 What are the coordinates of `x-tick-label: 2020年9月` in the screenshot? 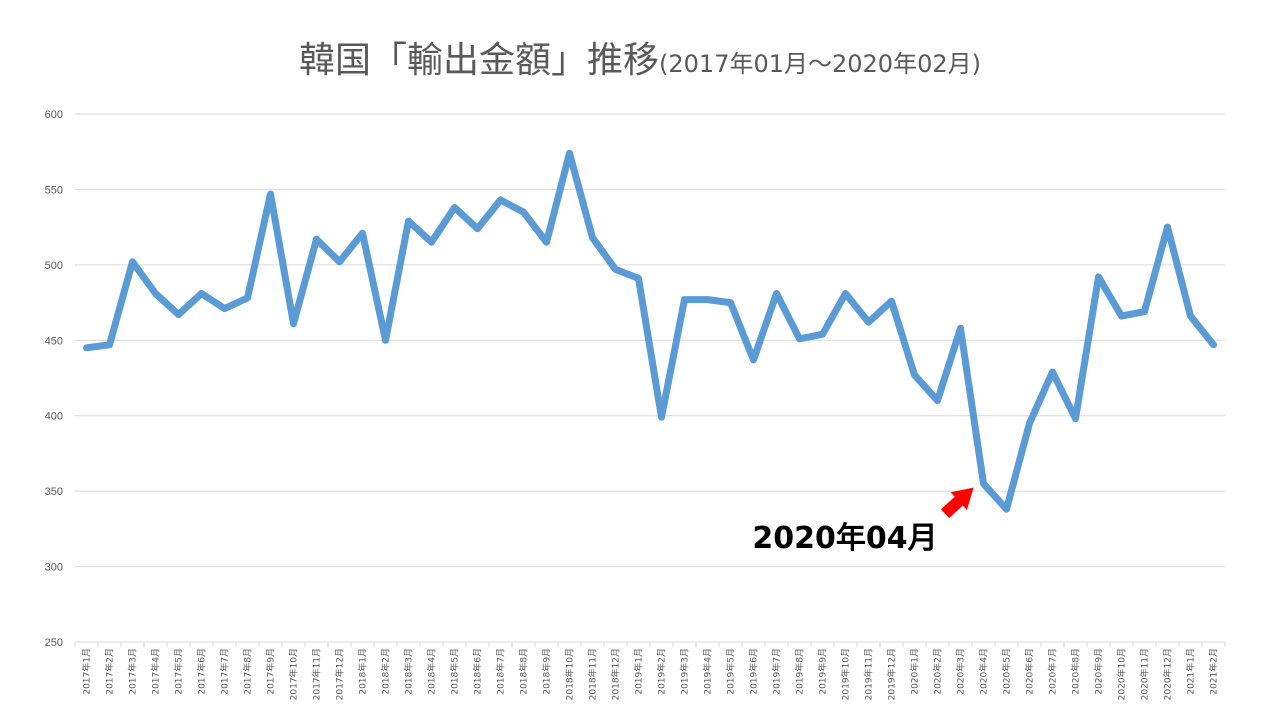 It's located at (1099, 671).